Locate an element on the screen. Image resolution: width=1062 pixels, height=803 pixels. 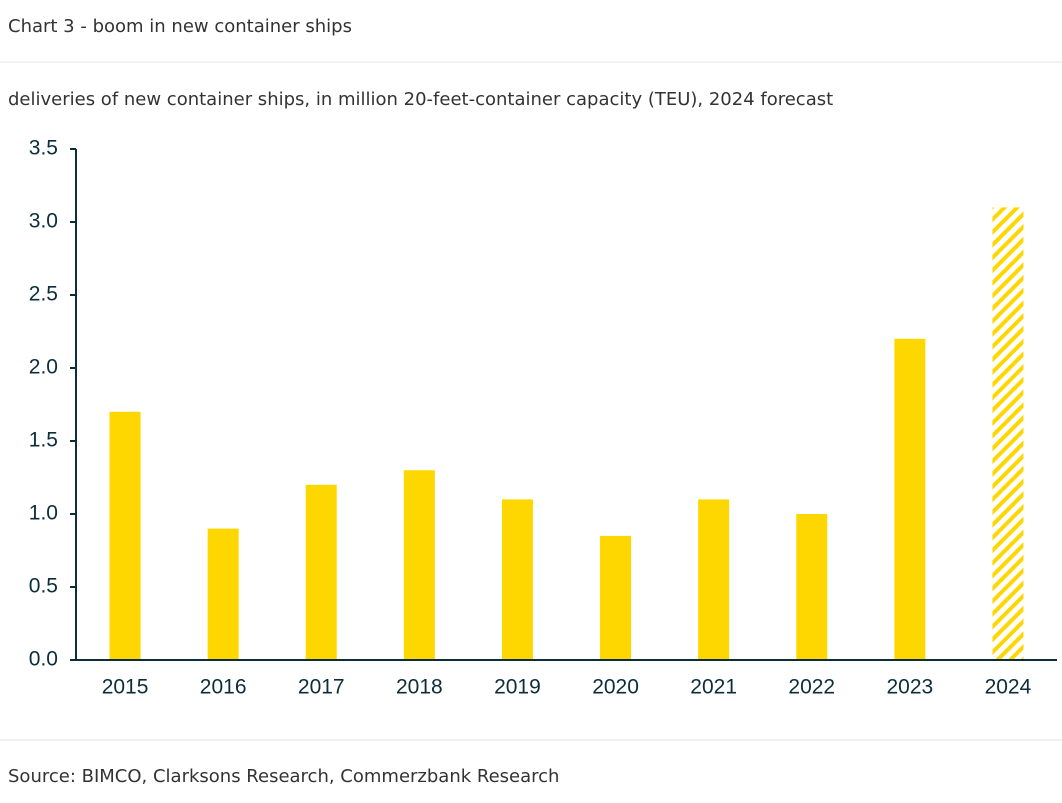
x-tick-label: 2021 is located at coordinates (713, 687).